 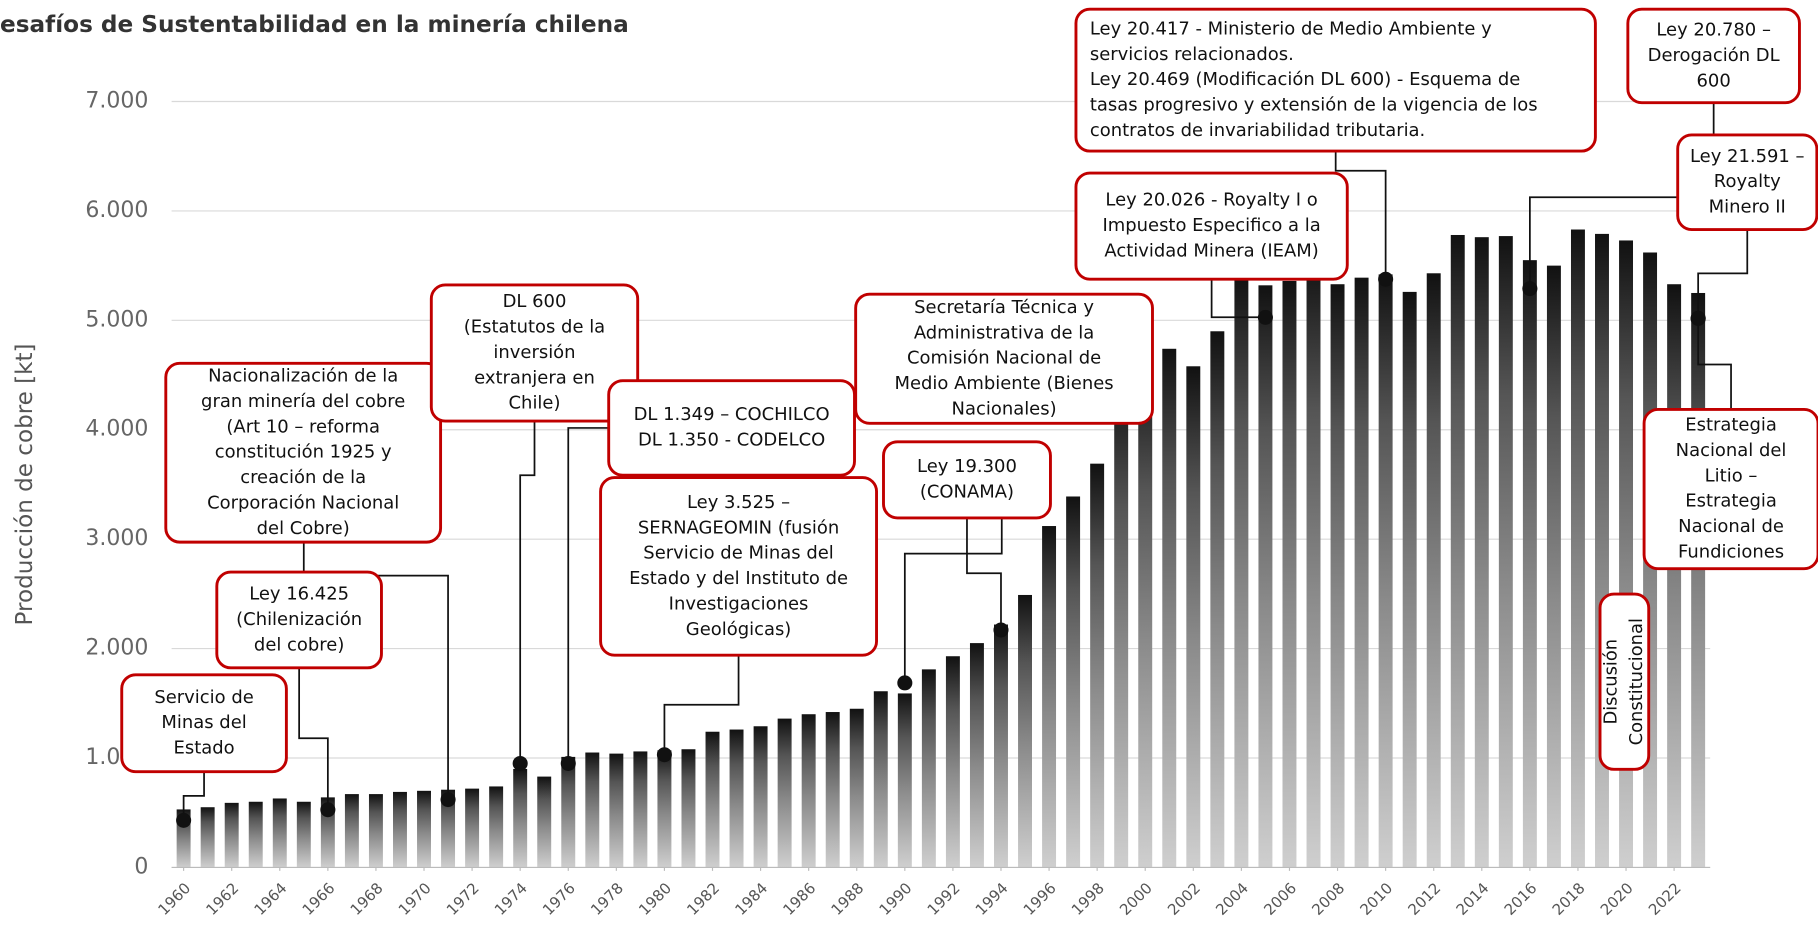 What do you see at coordinates (559, 899) in the screenshot?
I see `x-tick-label: 1976` at bounding box center [559, 899].